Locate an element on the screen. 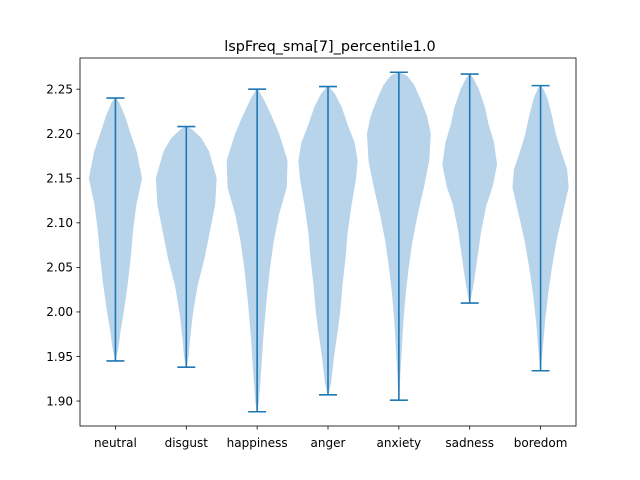  chart-title: lspFreq_sma[7]_percentile1.0 is located at coordinates (329, 47).